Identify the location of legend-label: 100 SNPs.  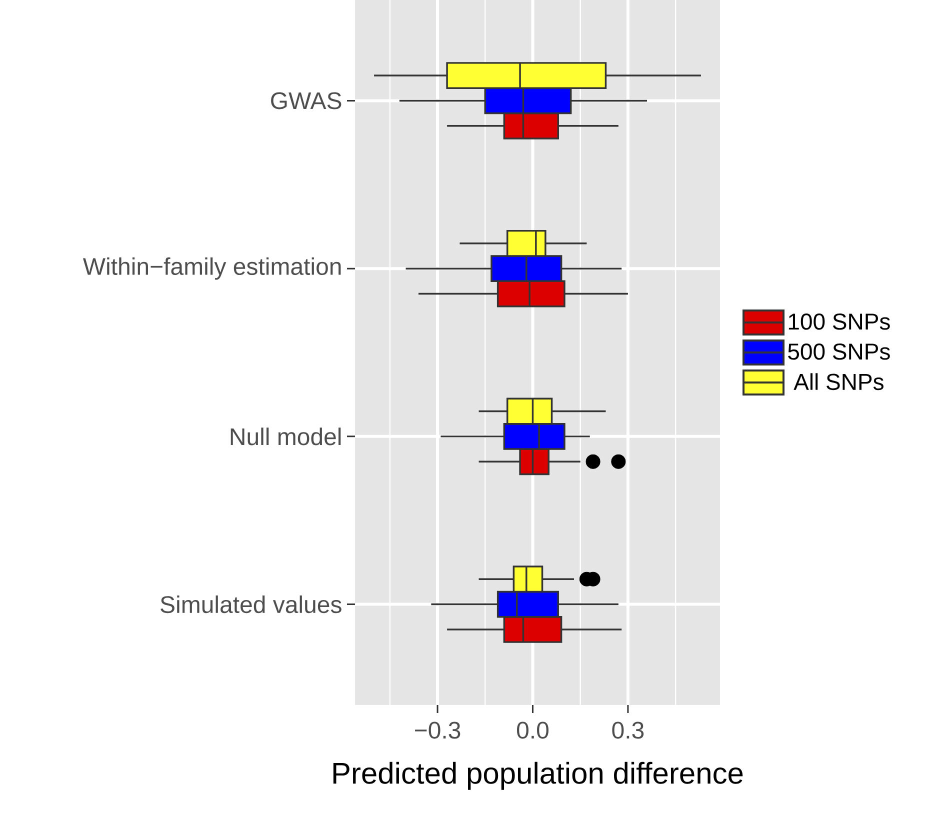
(839, 321).